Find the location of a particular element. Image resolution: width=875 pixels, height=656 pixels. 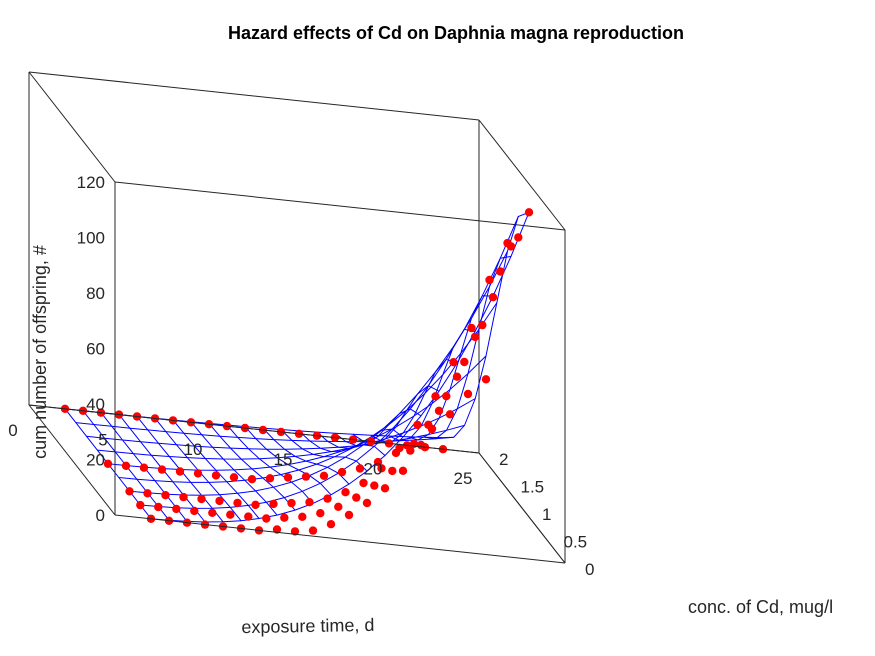

x-tick-label: 0 is located at coordinates (12, 430).